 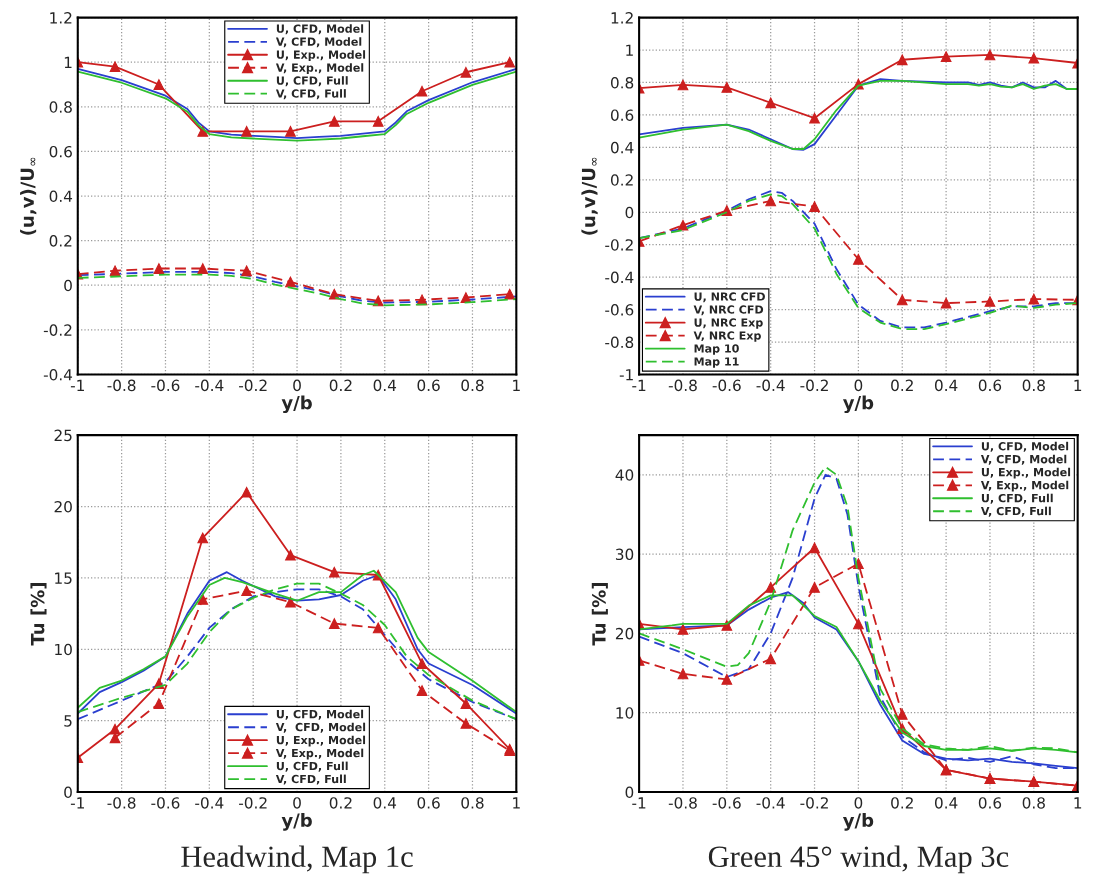 I want to click on y-tick-label: 15, so click(x=63, y=578).